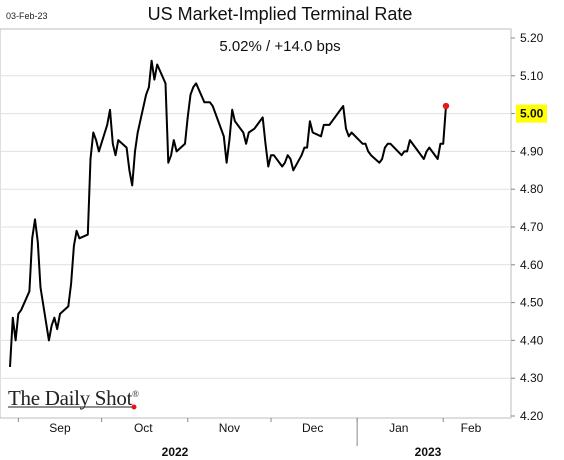 The width and height of the screenshot is (564, 460). What do you see at coordinates (532, 340) in the screenshot?
I see `y-tick-label: 4.40` at bounding box center [532, 340].